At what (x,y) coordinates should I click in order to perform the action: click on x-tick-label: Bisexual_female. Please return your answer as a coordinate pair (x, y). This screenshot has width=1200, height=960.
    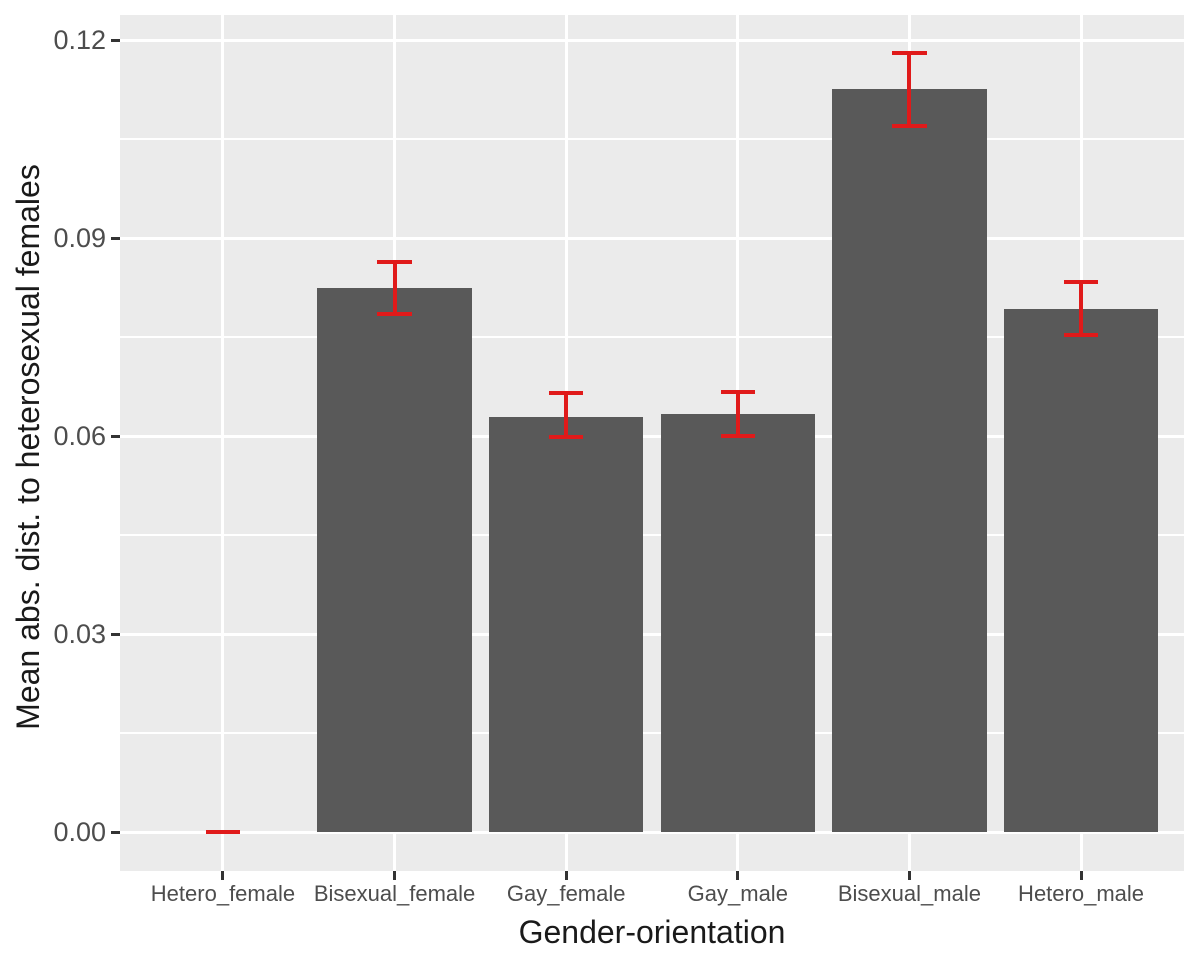
    Looking at the image, I should click on (394, 893).